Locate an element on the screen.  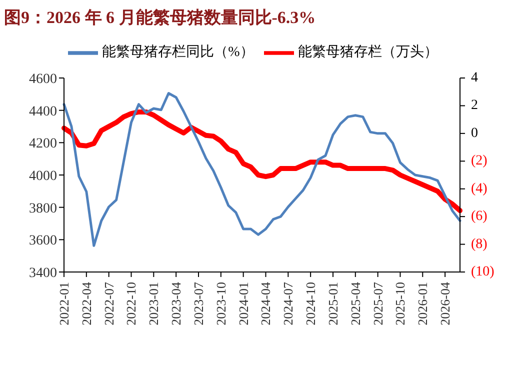
y2-tick-label: 2 is located at coordinates (474, 106).